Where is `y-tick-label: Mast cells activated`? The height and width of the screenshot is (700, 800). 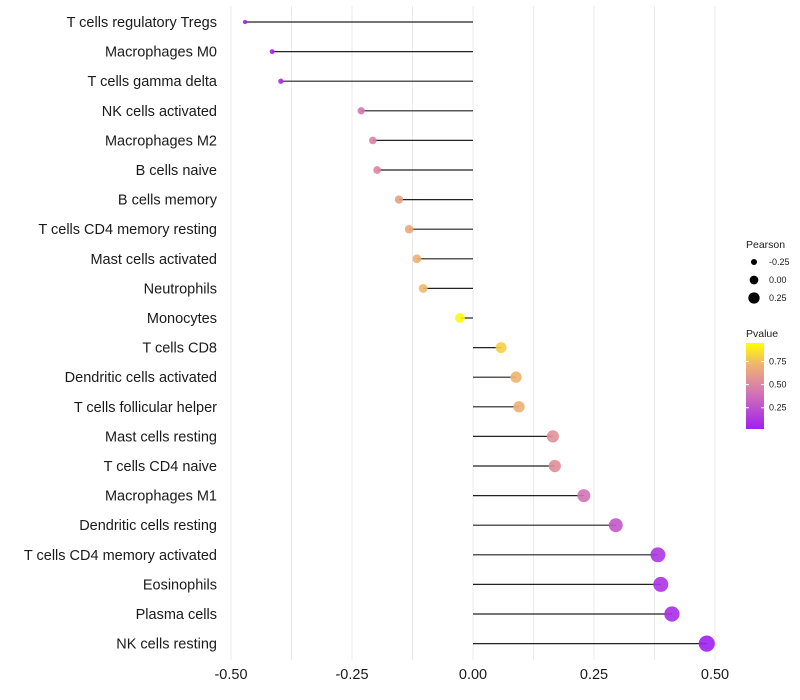 y-tick-label: Mast cells activated is located at coordinates (153, 260).